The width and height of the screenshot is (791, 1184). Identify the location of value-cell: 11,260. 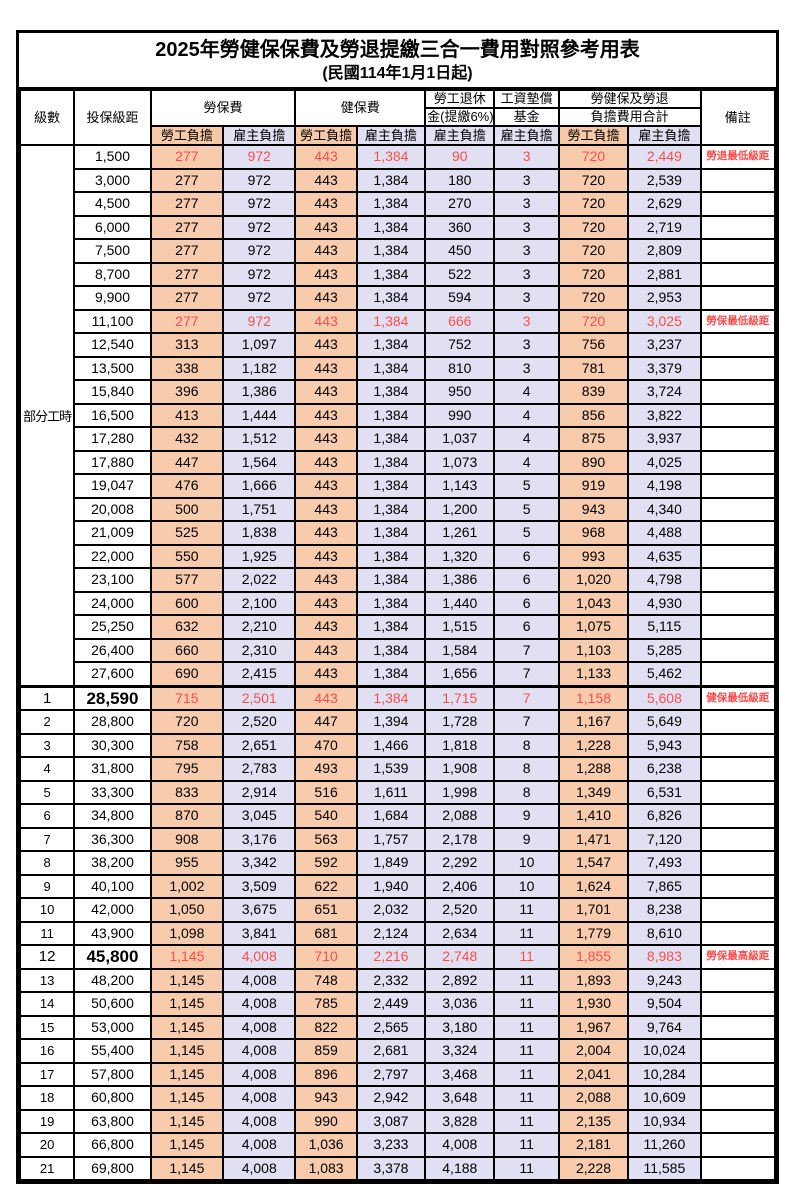
(664, 1145).